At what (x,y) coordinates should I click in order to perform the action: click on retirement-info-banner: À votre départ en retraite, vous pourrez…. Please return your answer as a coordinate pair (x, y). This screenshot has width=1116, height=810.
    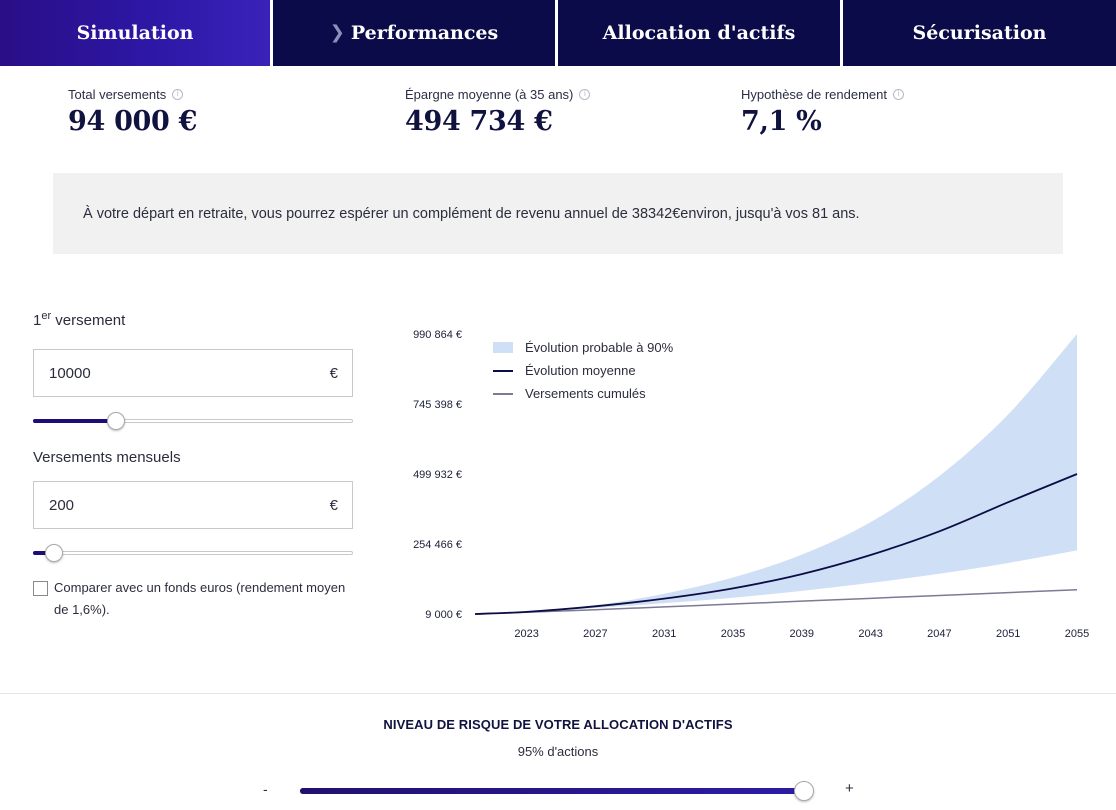
    Looking at the image, I should click on (558, 213).